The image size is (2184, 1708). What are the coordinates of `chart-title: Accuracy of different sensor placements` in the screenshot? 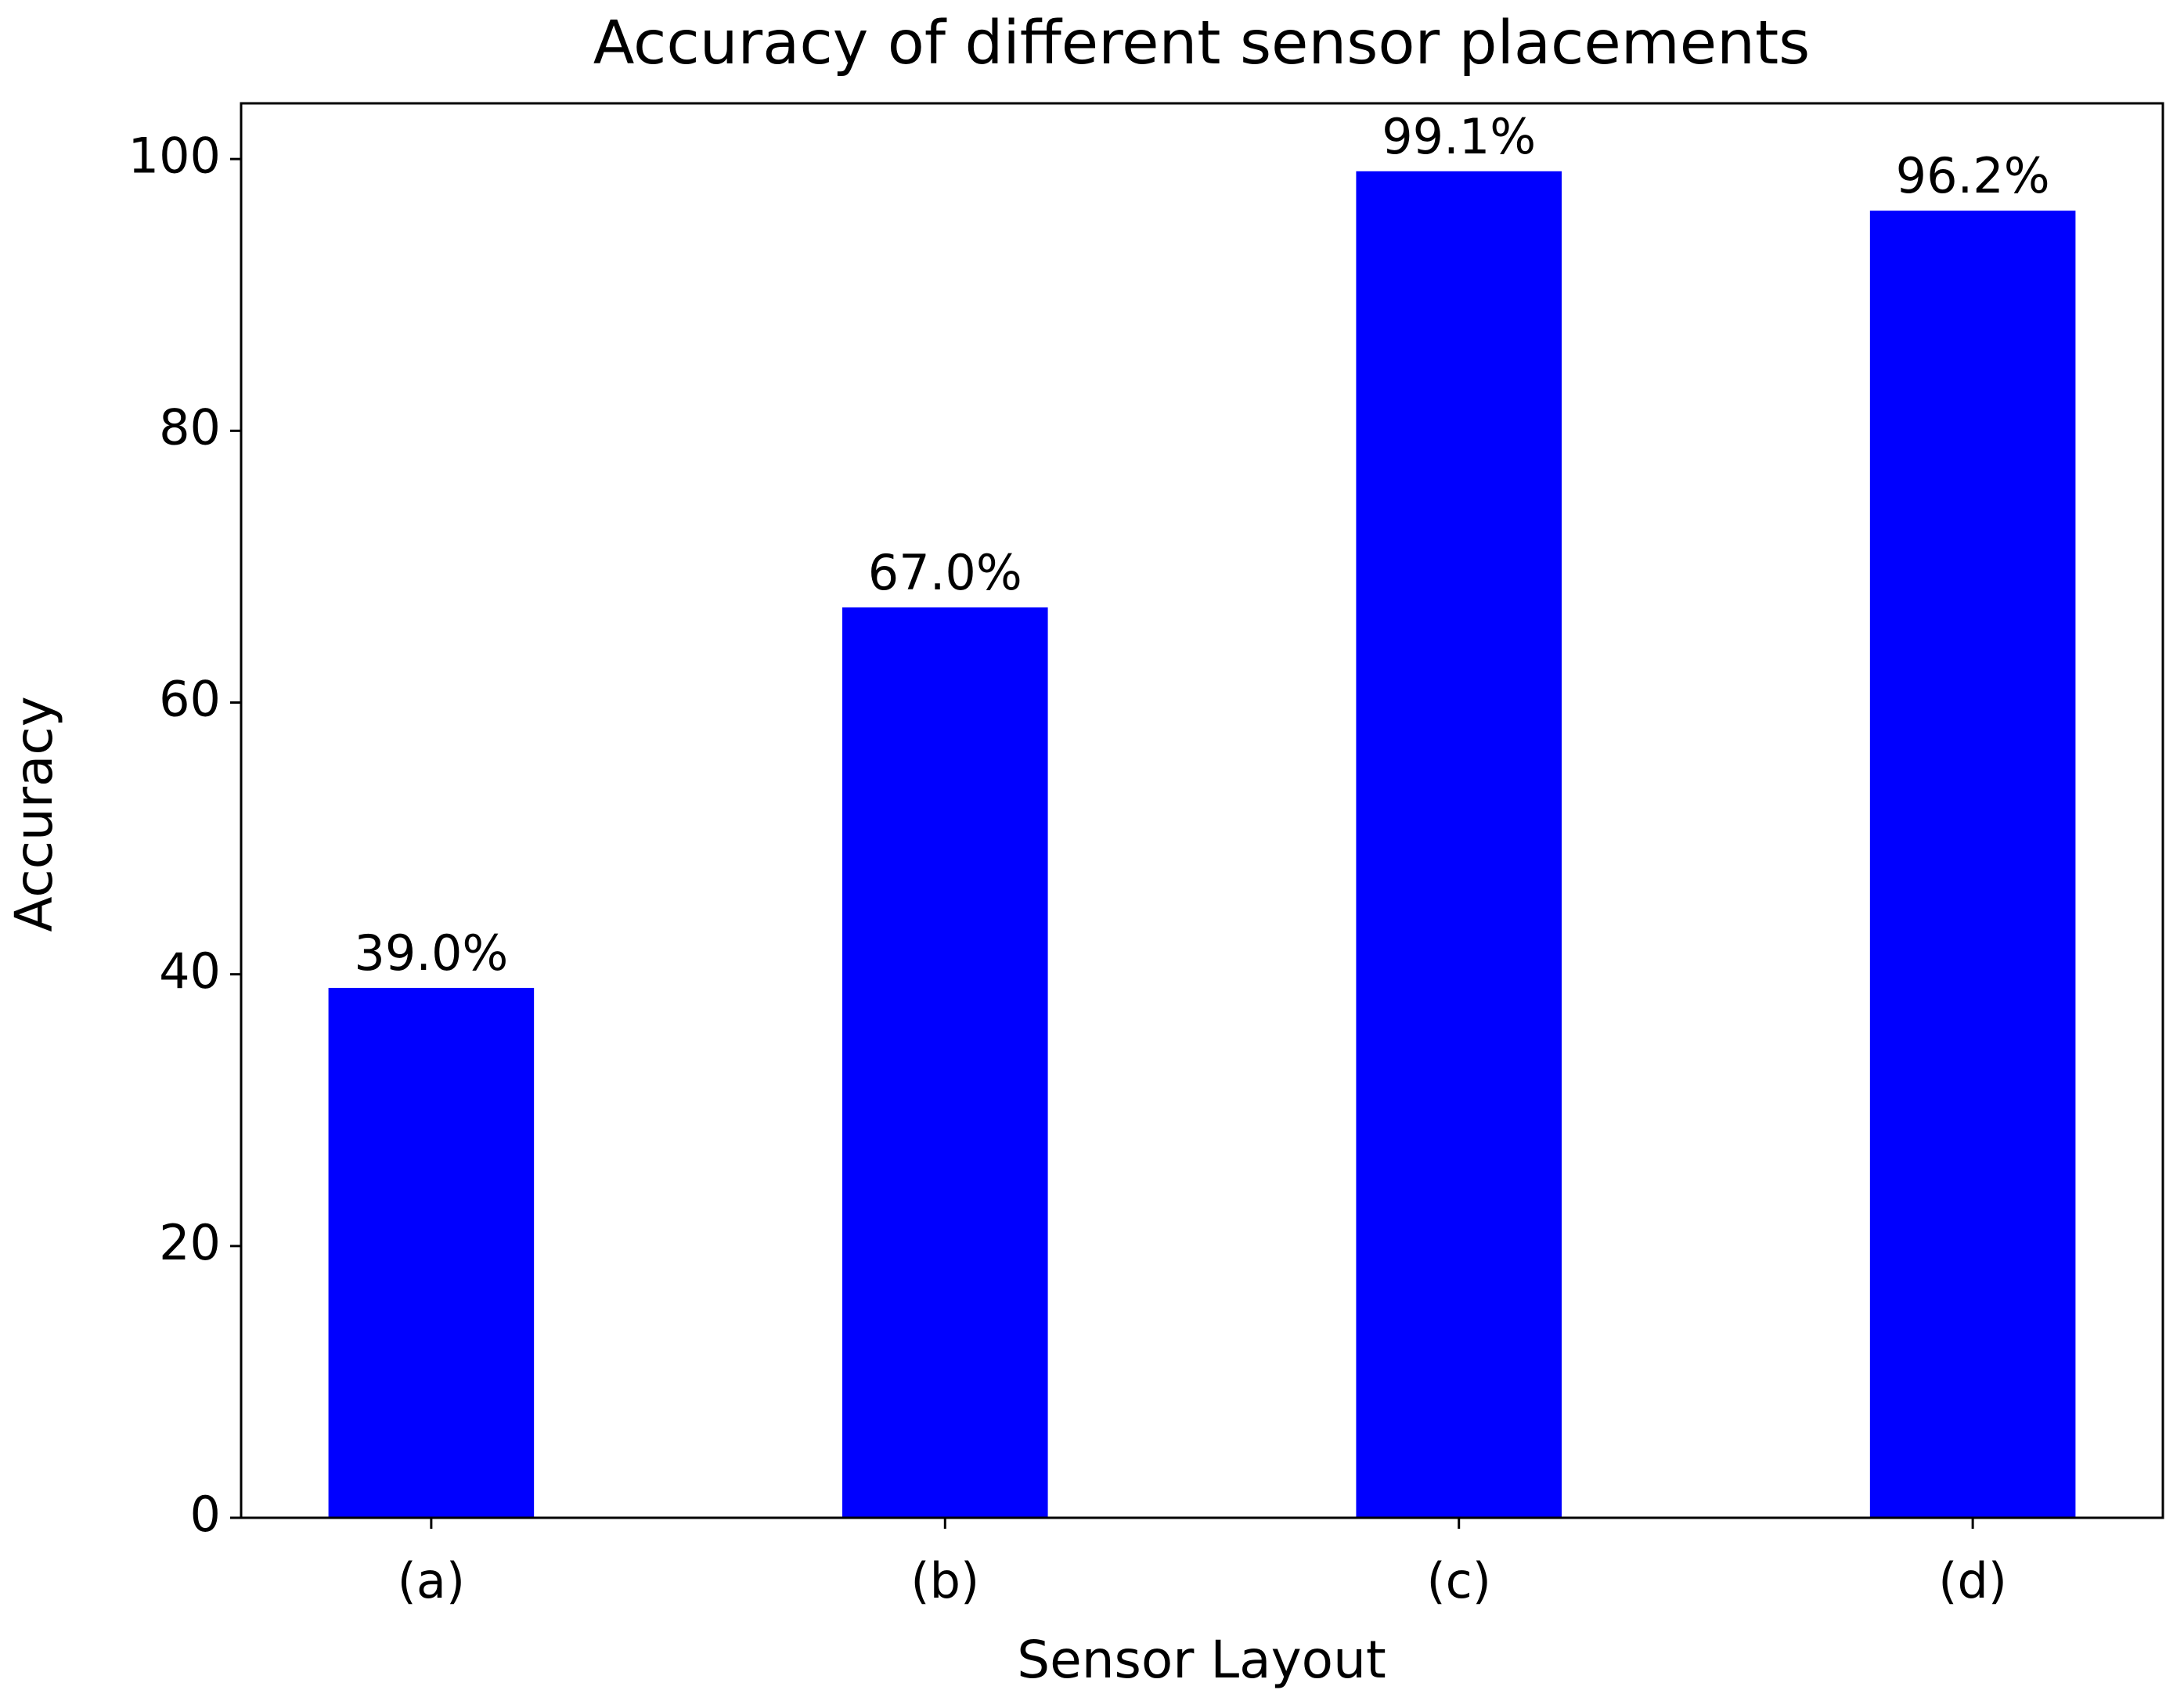 It's located at (1202, 43).